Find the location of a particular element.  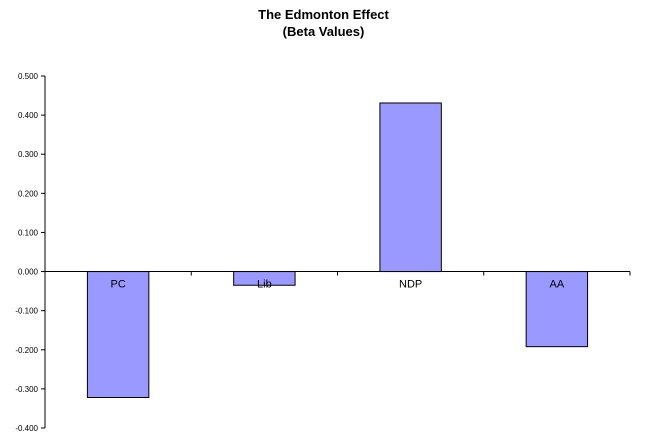

y-tick-label: -0.300 is located at coordinates (26, 389).